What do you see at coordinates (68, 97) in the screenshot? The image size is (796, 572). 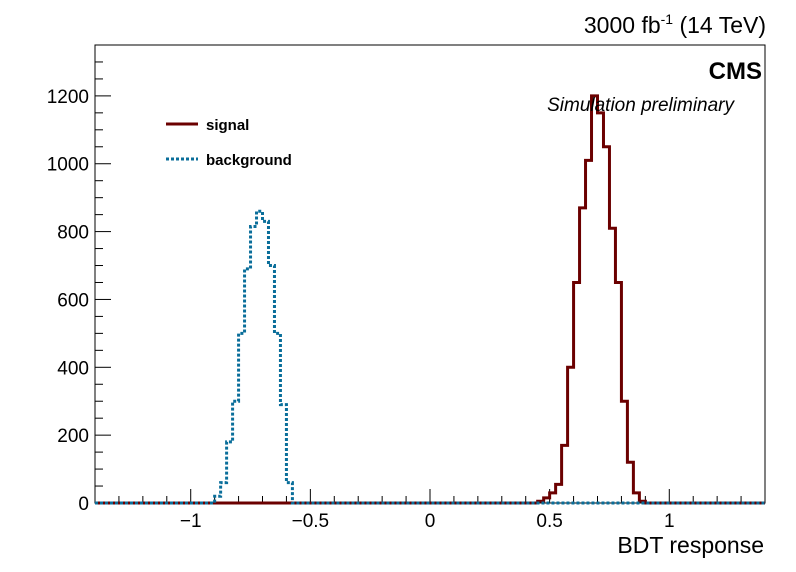 I see `y-tick-label: 1200` at bounding box center [68, 97].